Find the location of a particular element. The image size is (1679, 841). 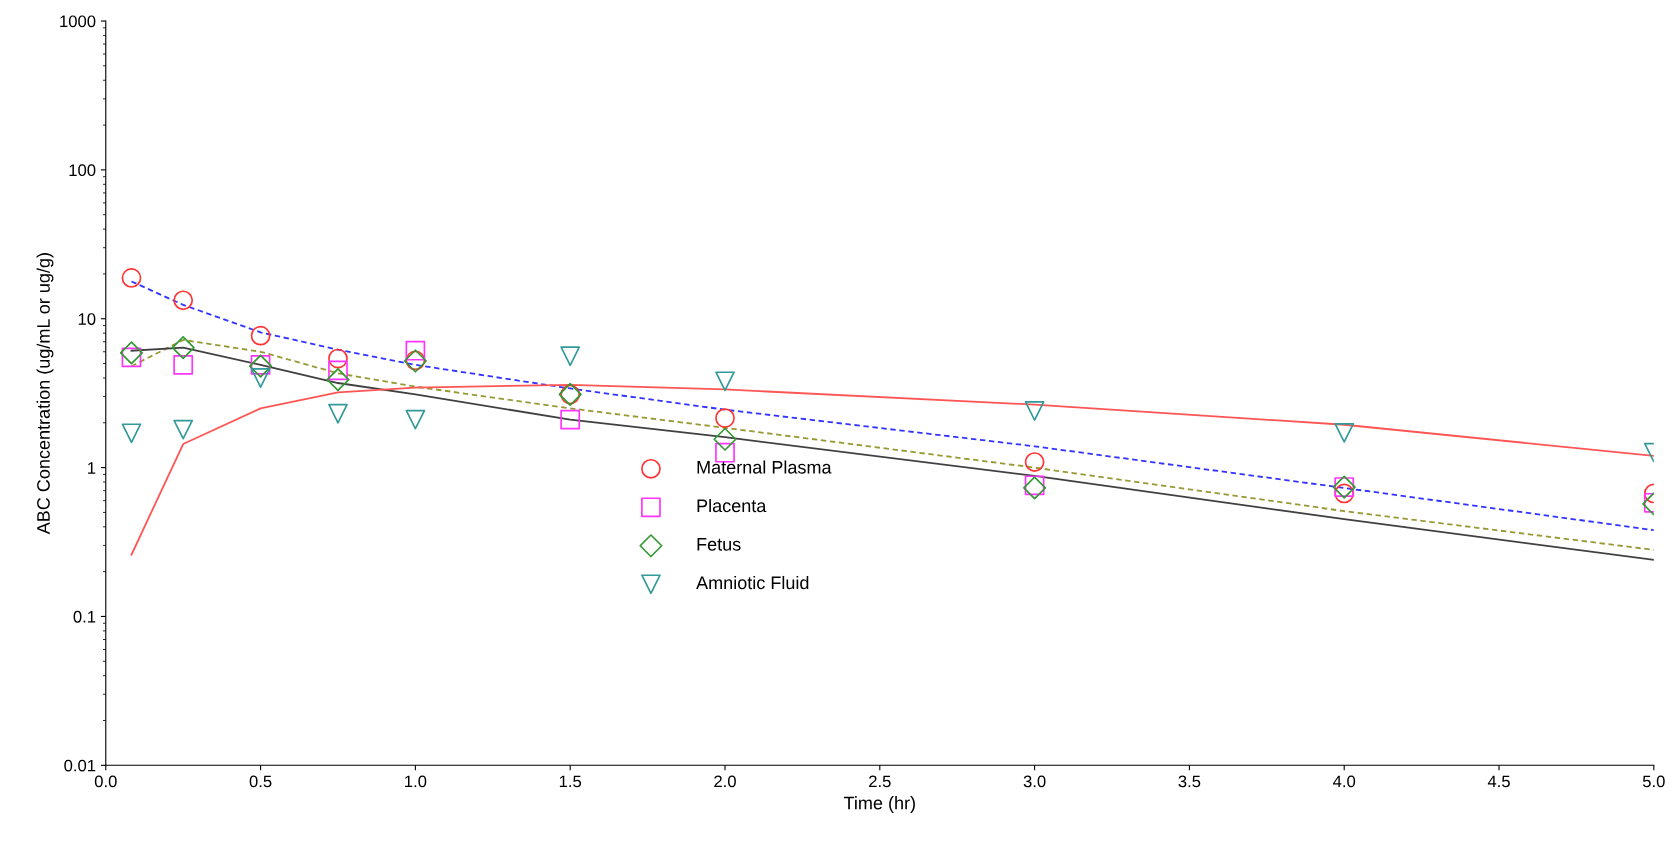

x-tick-label: 2.0 is located at coordinates (725, 781).